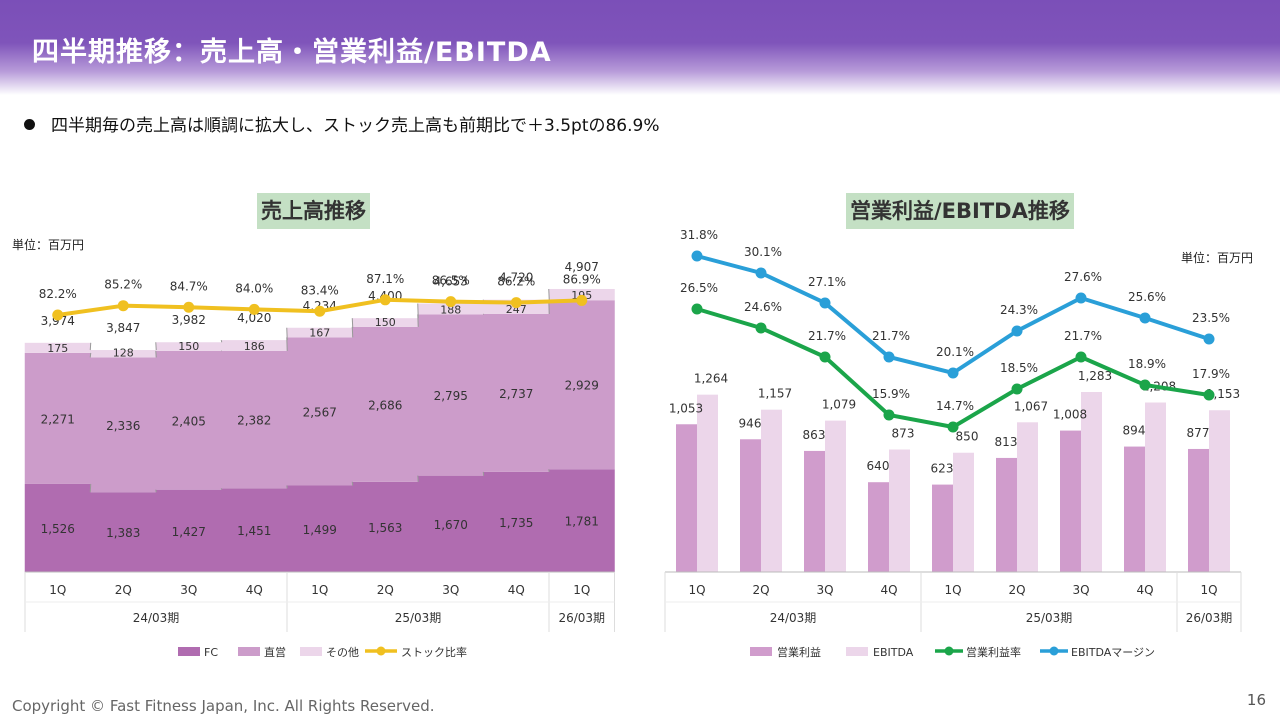  What do you see at coordinates (254, 318) in the screenshot?
I see `total-value-label: 4,020` at bounding box center [254, 318].